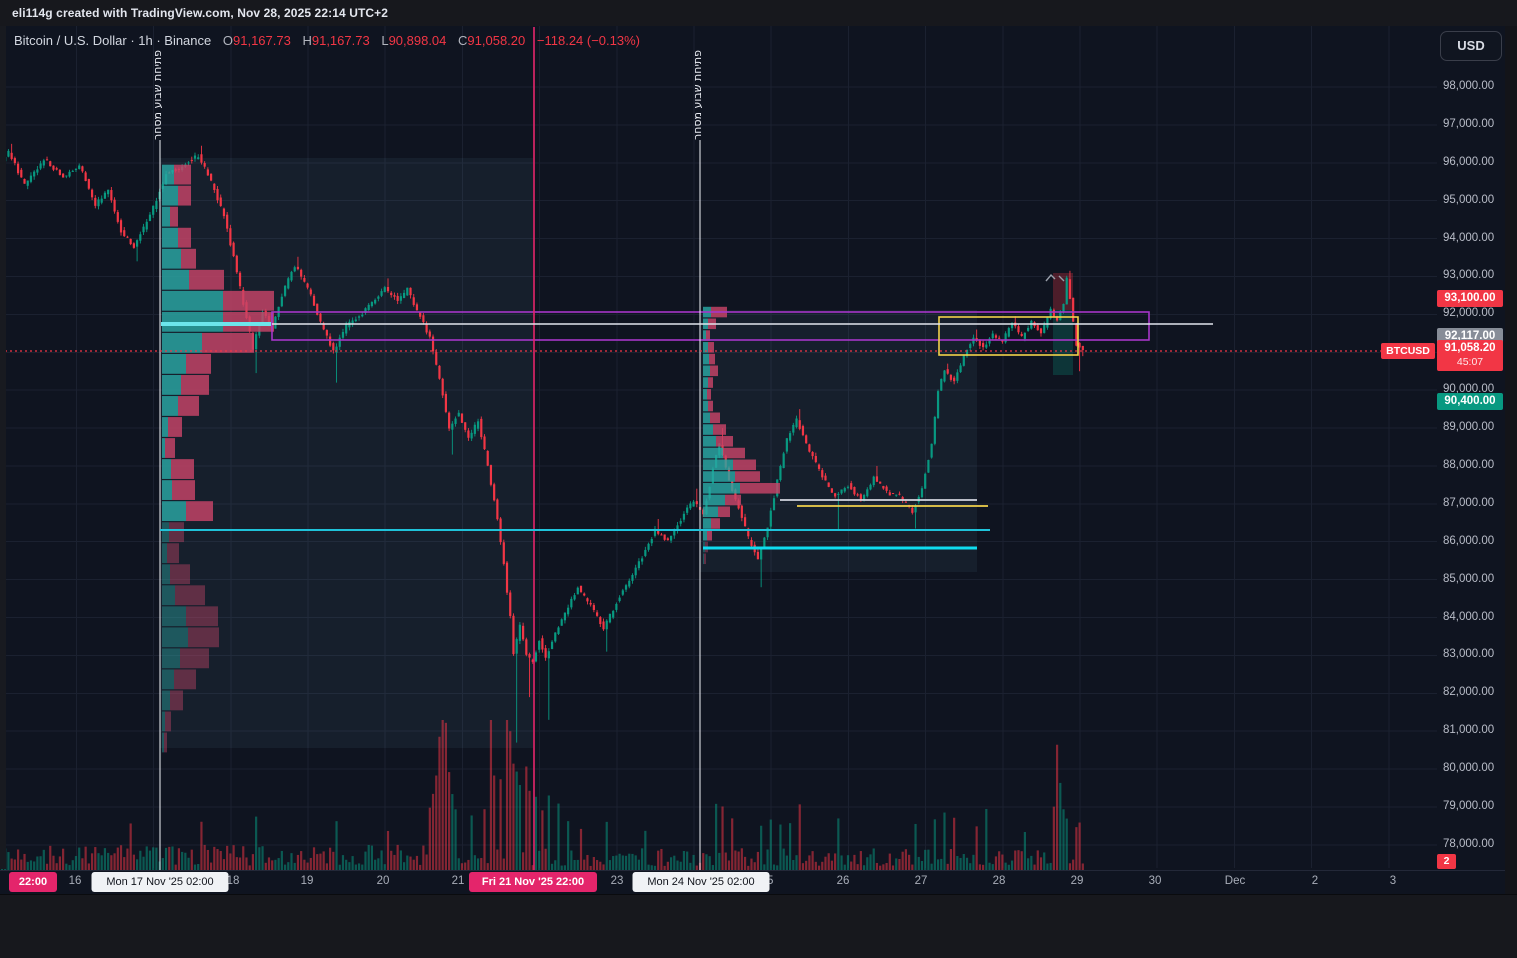  What do you see at coordinates (458, 881) in the screenshot?
I see `time-tick-label: 21` at bounding box center [458, 881].